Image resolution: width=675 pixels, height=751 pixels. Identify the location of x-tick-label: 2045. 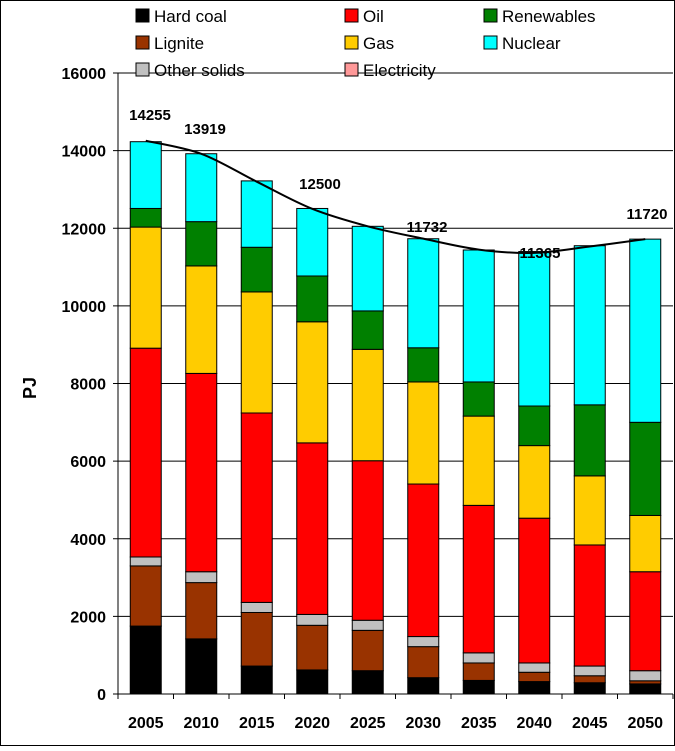
(590, 723).